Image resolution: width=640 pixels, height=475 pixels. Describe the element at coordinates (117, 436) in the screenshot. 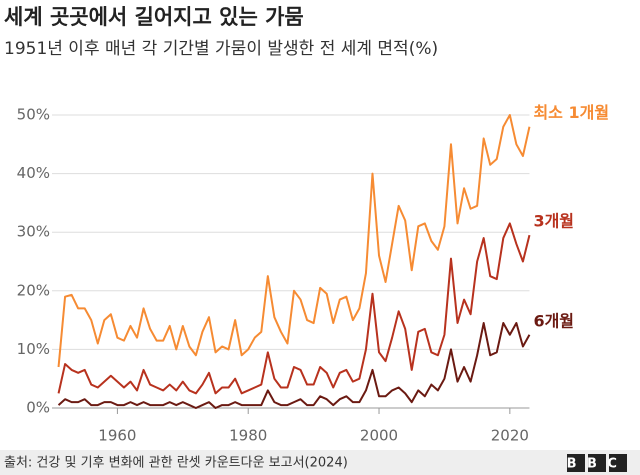

I see `x-tick-label: 1960` at that location.